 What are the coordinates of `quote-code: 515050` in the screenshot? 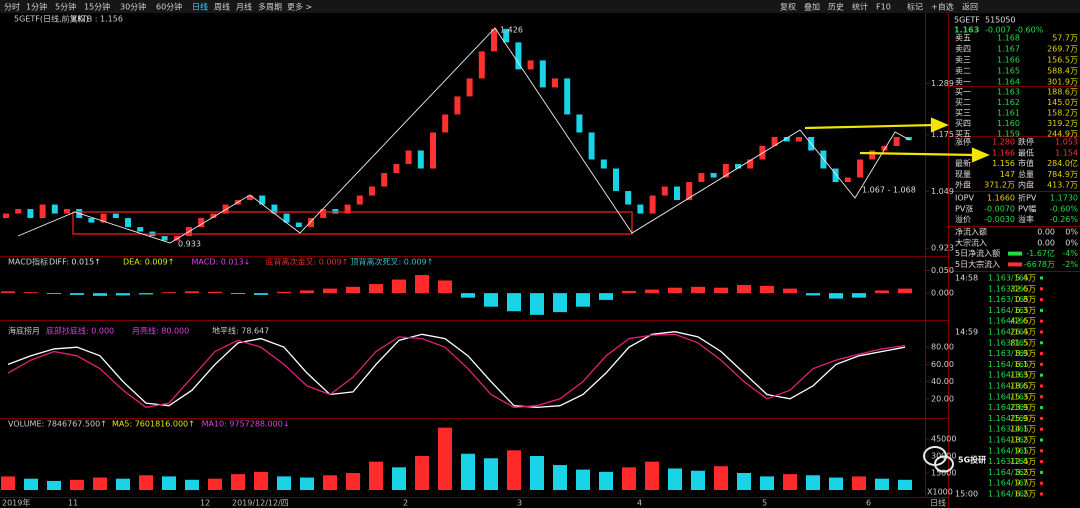 It's located at (1000, 20).